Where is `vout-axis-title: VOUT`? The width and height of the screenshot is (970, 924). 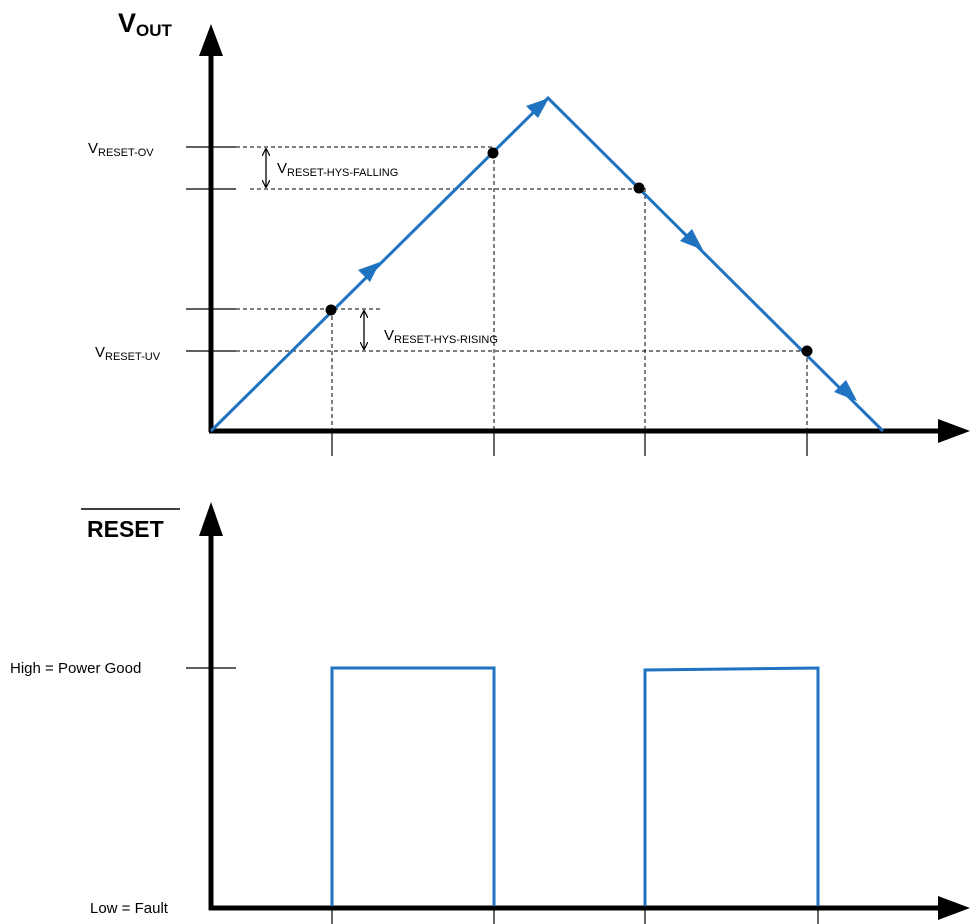 vout-axis-title: VOUT is located at coordinates (145, 24).